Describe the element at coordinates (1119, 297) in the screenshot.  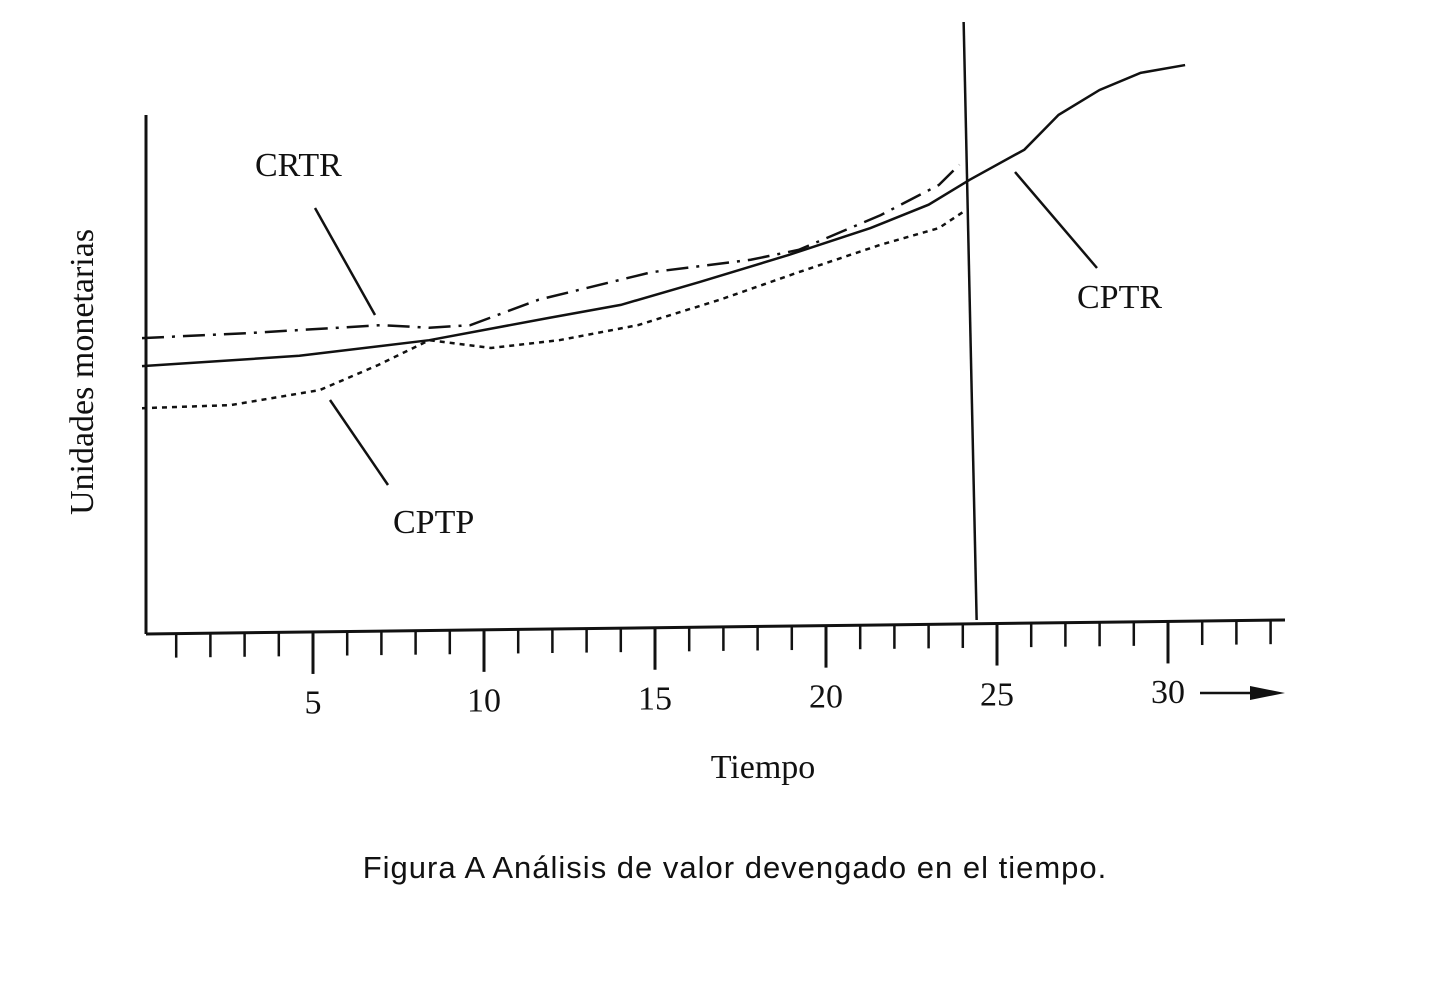
I see `series-label: CPTR` at that location.